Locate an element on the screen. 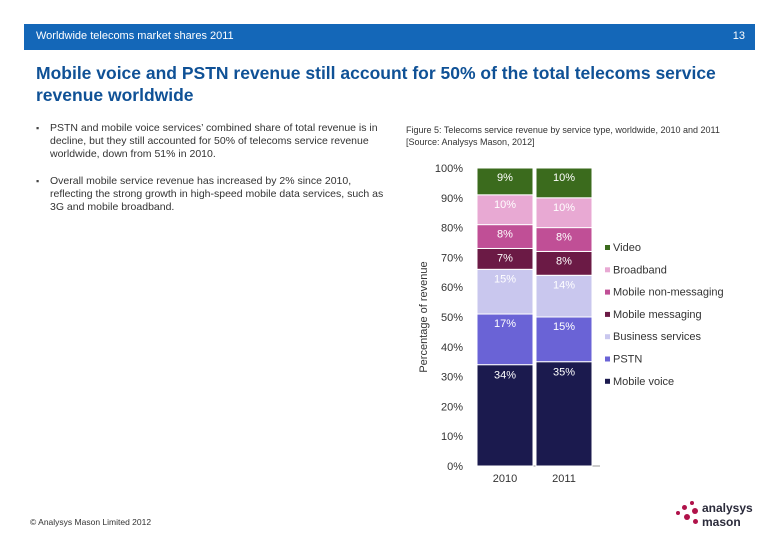  data-label: 9% is located at coordinates (505, 178).